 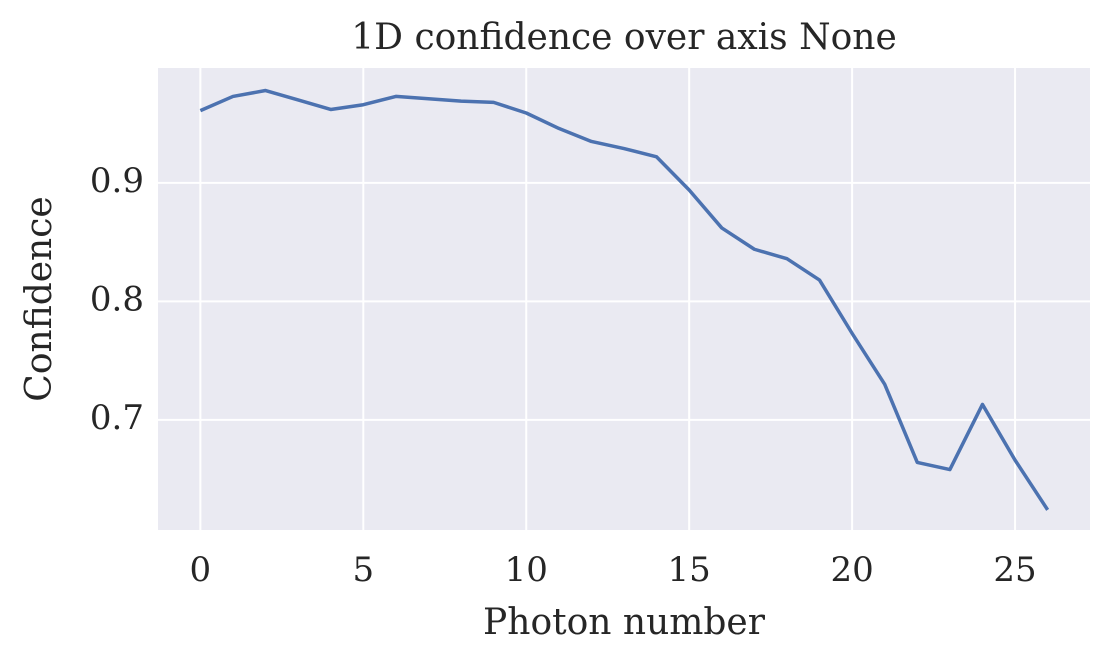 I want to click on x-tick-label: 25, so click(x=1014, y=570).